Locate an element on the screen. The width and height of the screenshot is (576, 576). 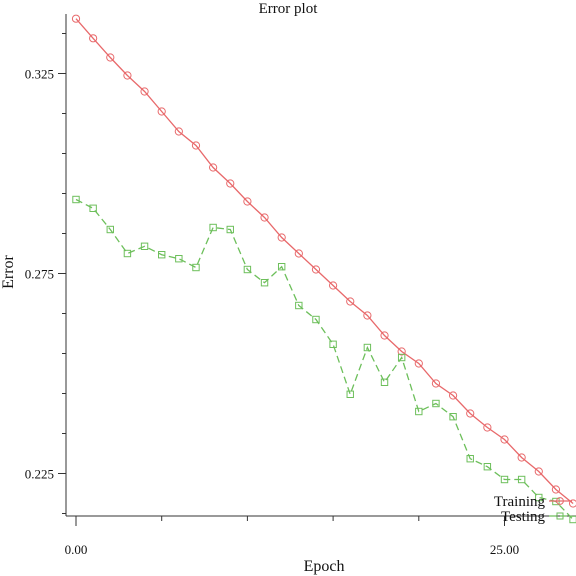
x-minor-ticks is located at coordinates (290, 518).